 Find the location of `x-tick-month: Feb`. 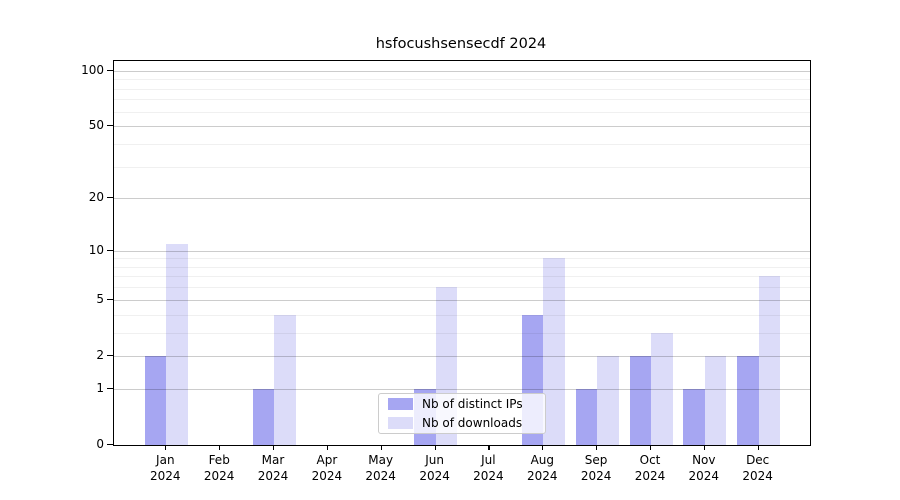

x-tick-month: Feb is located at coordinates (219, 460).